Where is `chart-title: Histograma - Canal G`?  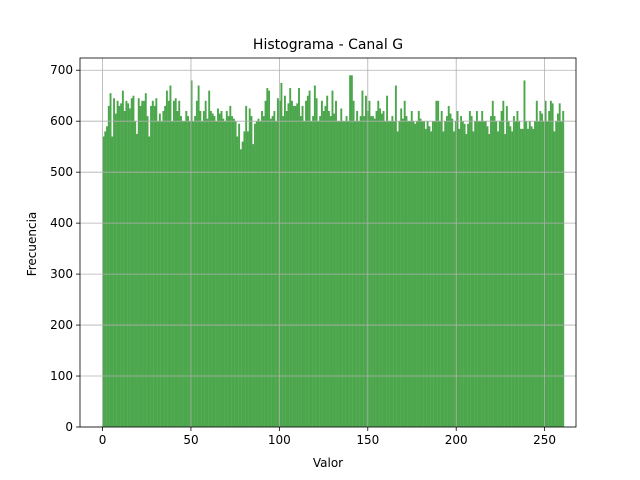
chart-title: Histograma - Canal G is located at coordinates (328, 45).